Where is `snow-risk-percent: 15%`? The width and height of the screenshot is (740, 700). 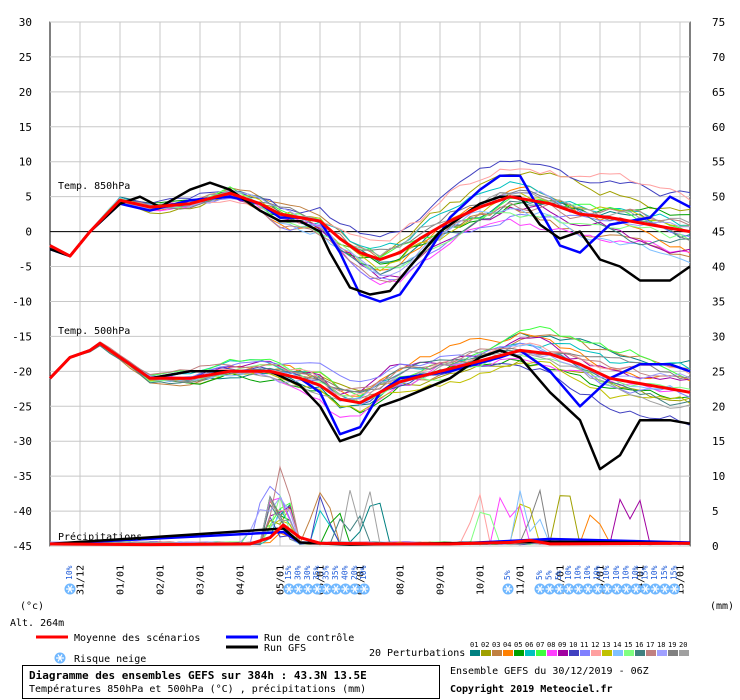 snow-risk-percent: 15% is located at coordinates (645, 572).